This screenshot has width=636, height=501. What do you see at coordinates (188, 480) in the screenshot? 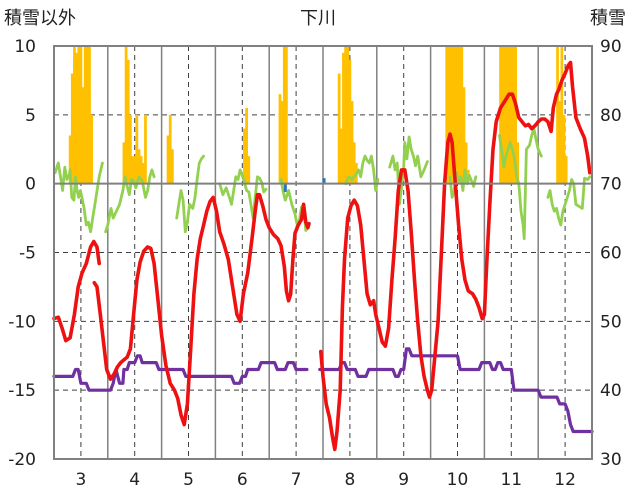
I see `x-tick-label: 5` at bounding box center [188, 480].